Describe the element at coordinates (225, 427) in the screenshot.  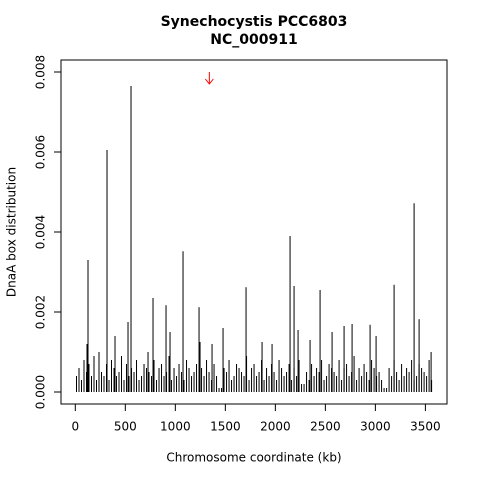
I see `x-tick-label: 1500` at that location.